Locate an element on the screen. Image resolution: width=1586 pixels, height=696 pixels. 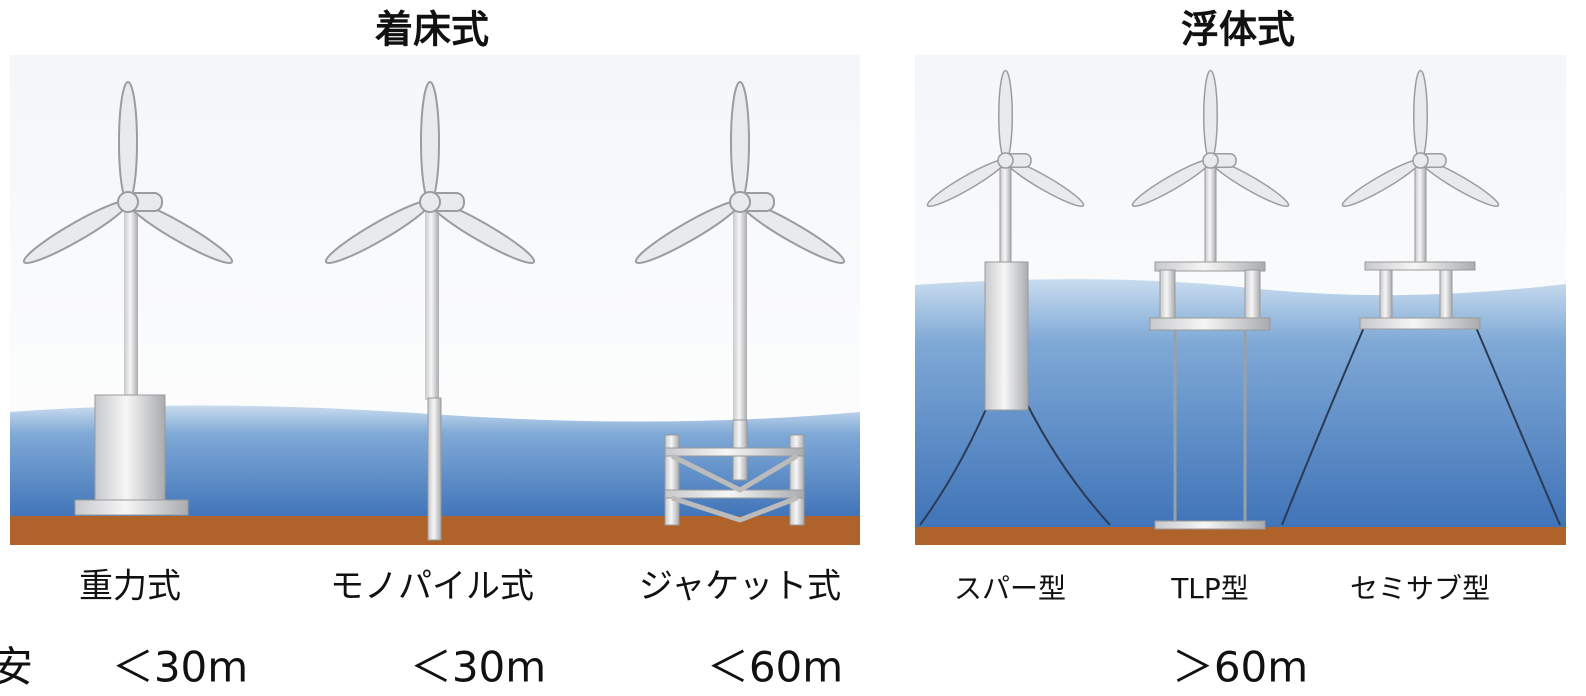
type-label: モノパイル式 is located at coordinates (432, 587).